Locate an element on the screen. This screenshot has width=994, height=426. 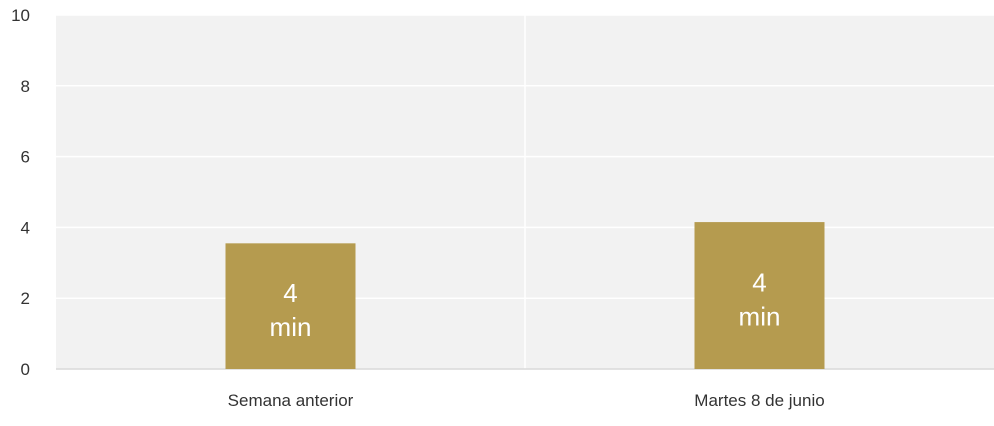
y-tick-label: 8 is located at coordinates (25, 86).